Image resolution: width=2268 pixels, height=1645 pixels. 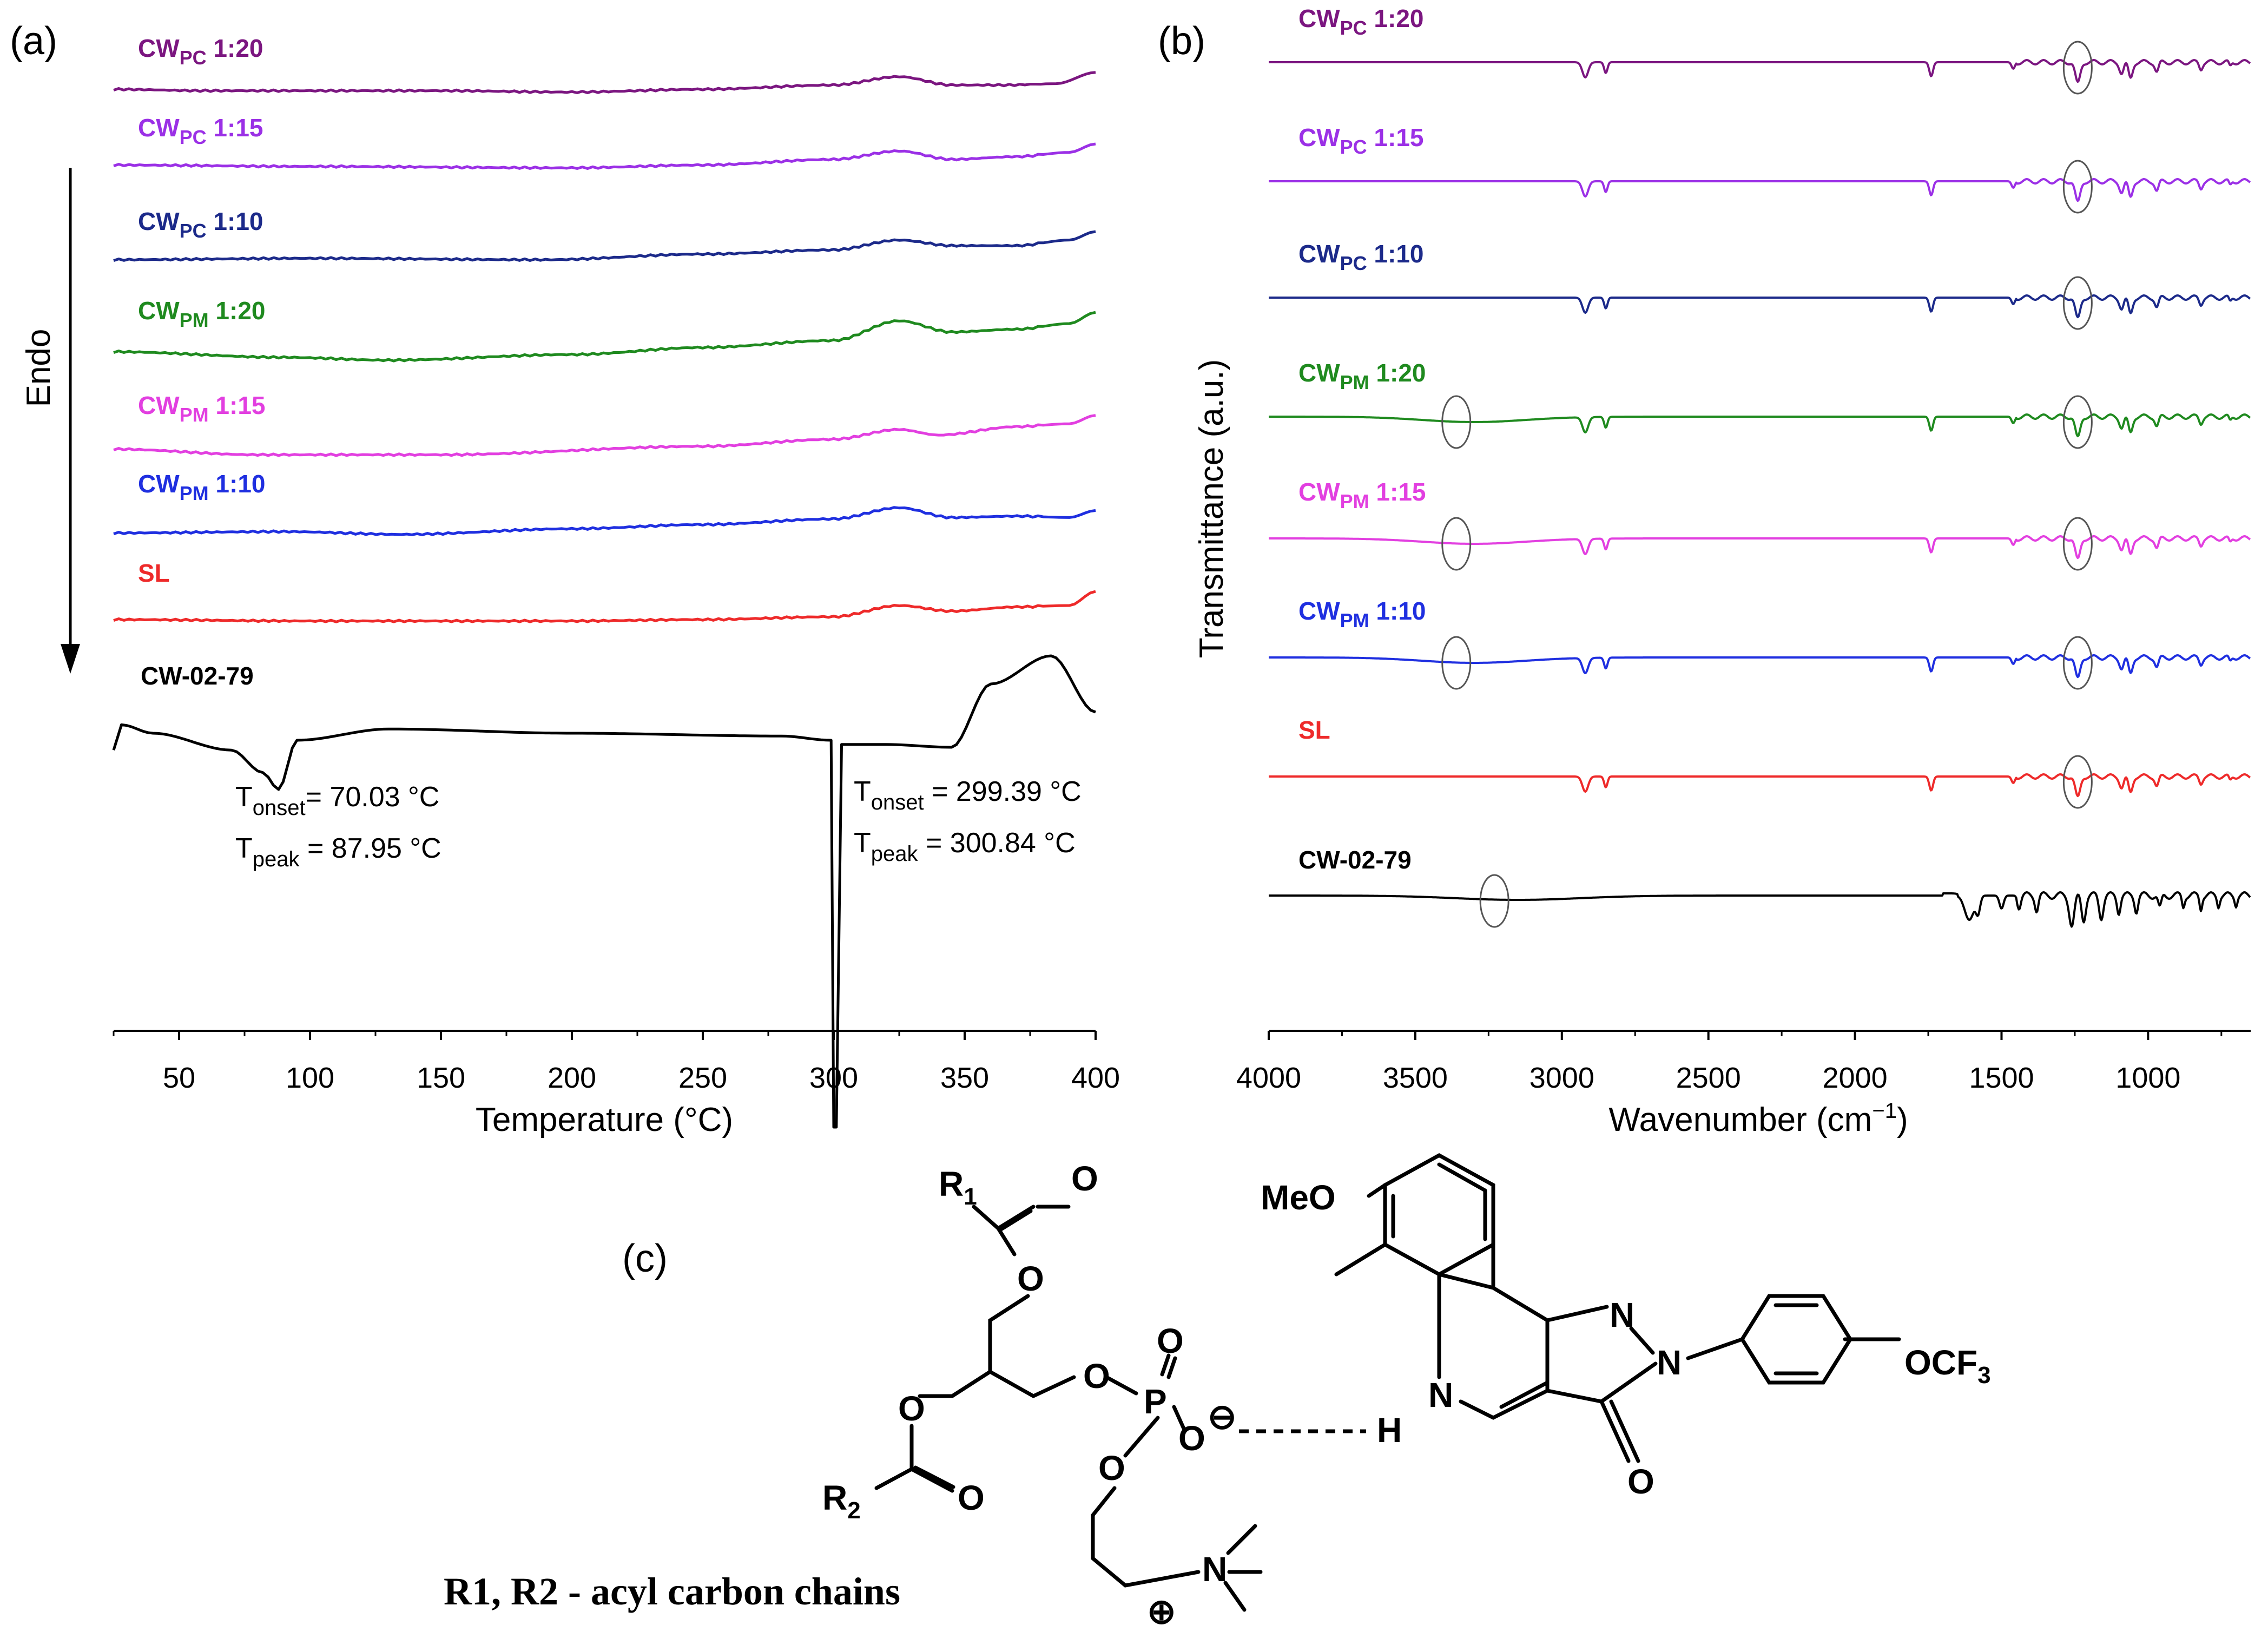 I want to click on ir-x-ticks: 4000 3500 3000 2500 2000 1500 1000, so click(x=1729, y=1062).